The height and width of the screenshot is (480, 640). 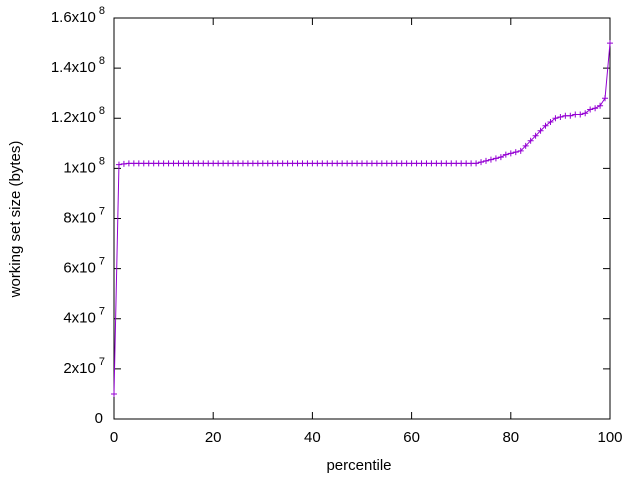 What do you see at coordinates (312, 437) in the screenshot?
I see `x-tick-label: 40` at bounding box center [312, 437].